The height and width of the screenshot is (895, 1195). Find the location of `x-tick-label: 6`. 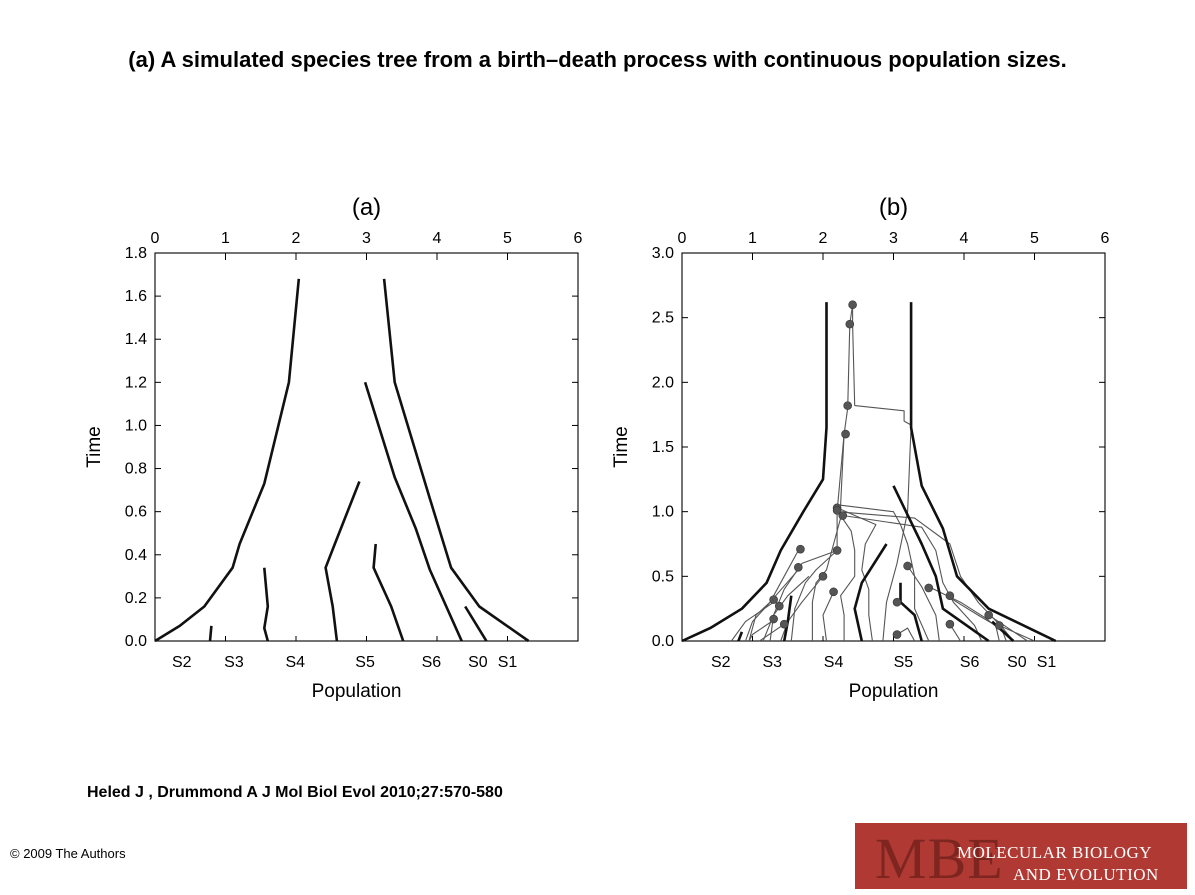

x-tick-label: 6 is located at coordinates (1105, 238).